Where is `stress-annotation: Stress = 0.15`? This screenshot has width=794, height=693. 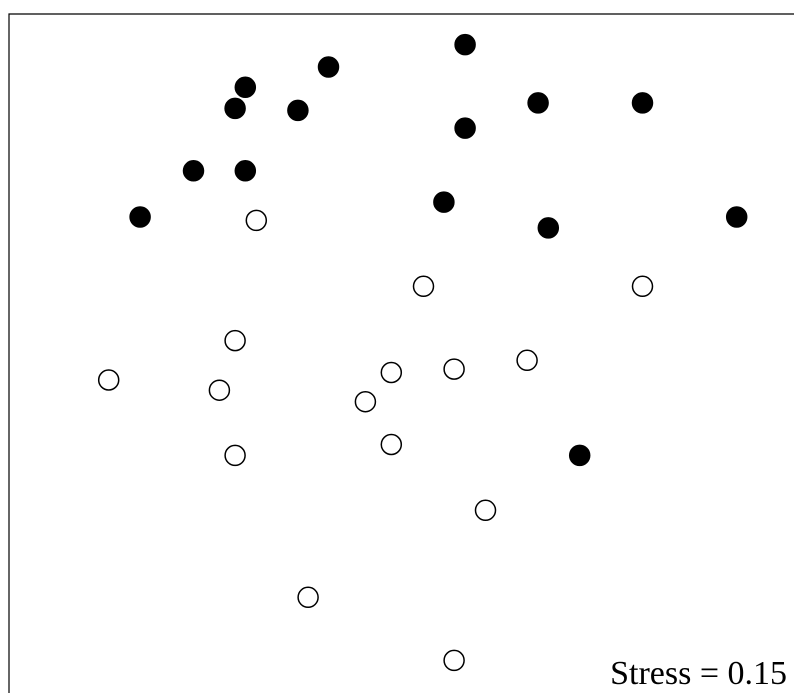 stress-annotation: Stress = 0.15 is located at coordinates (698, 673).